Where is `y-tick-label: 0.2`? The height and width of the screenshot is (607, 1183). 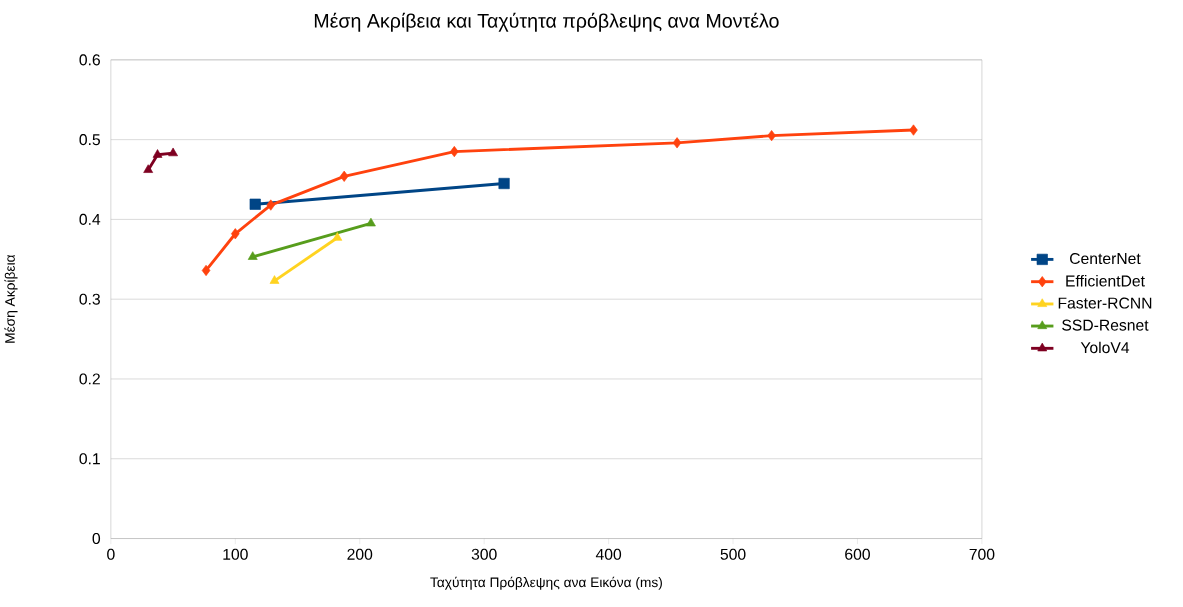 y-tick-label: 0.2 is located at coordinates (89, 379).